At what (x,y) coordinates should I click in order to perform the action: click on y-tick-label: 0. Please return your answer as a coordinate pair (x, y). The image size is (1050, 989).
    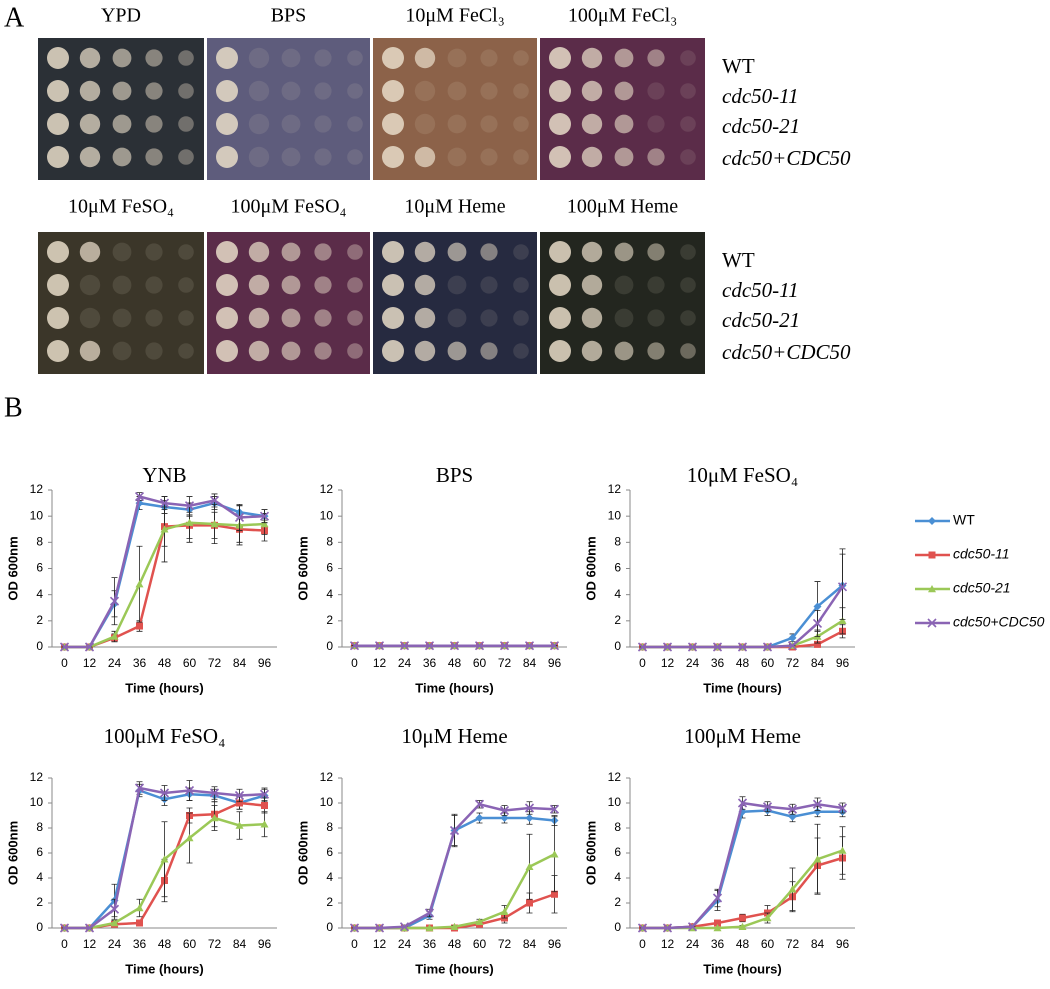
    Looking at the image, I should click on (39, 646).